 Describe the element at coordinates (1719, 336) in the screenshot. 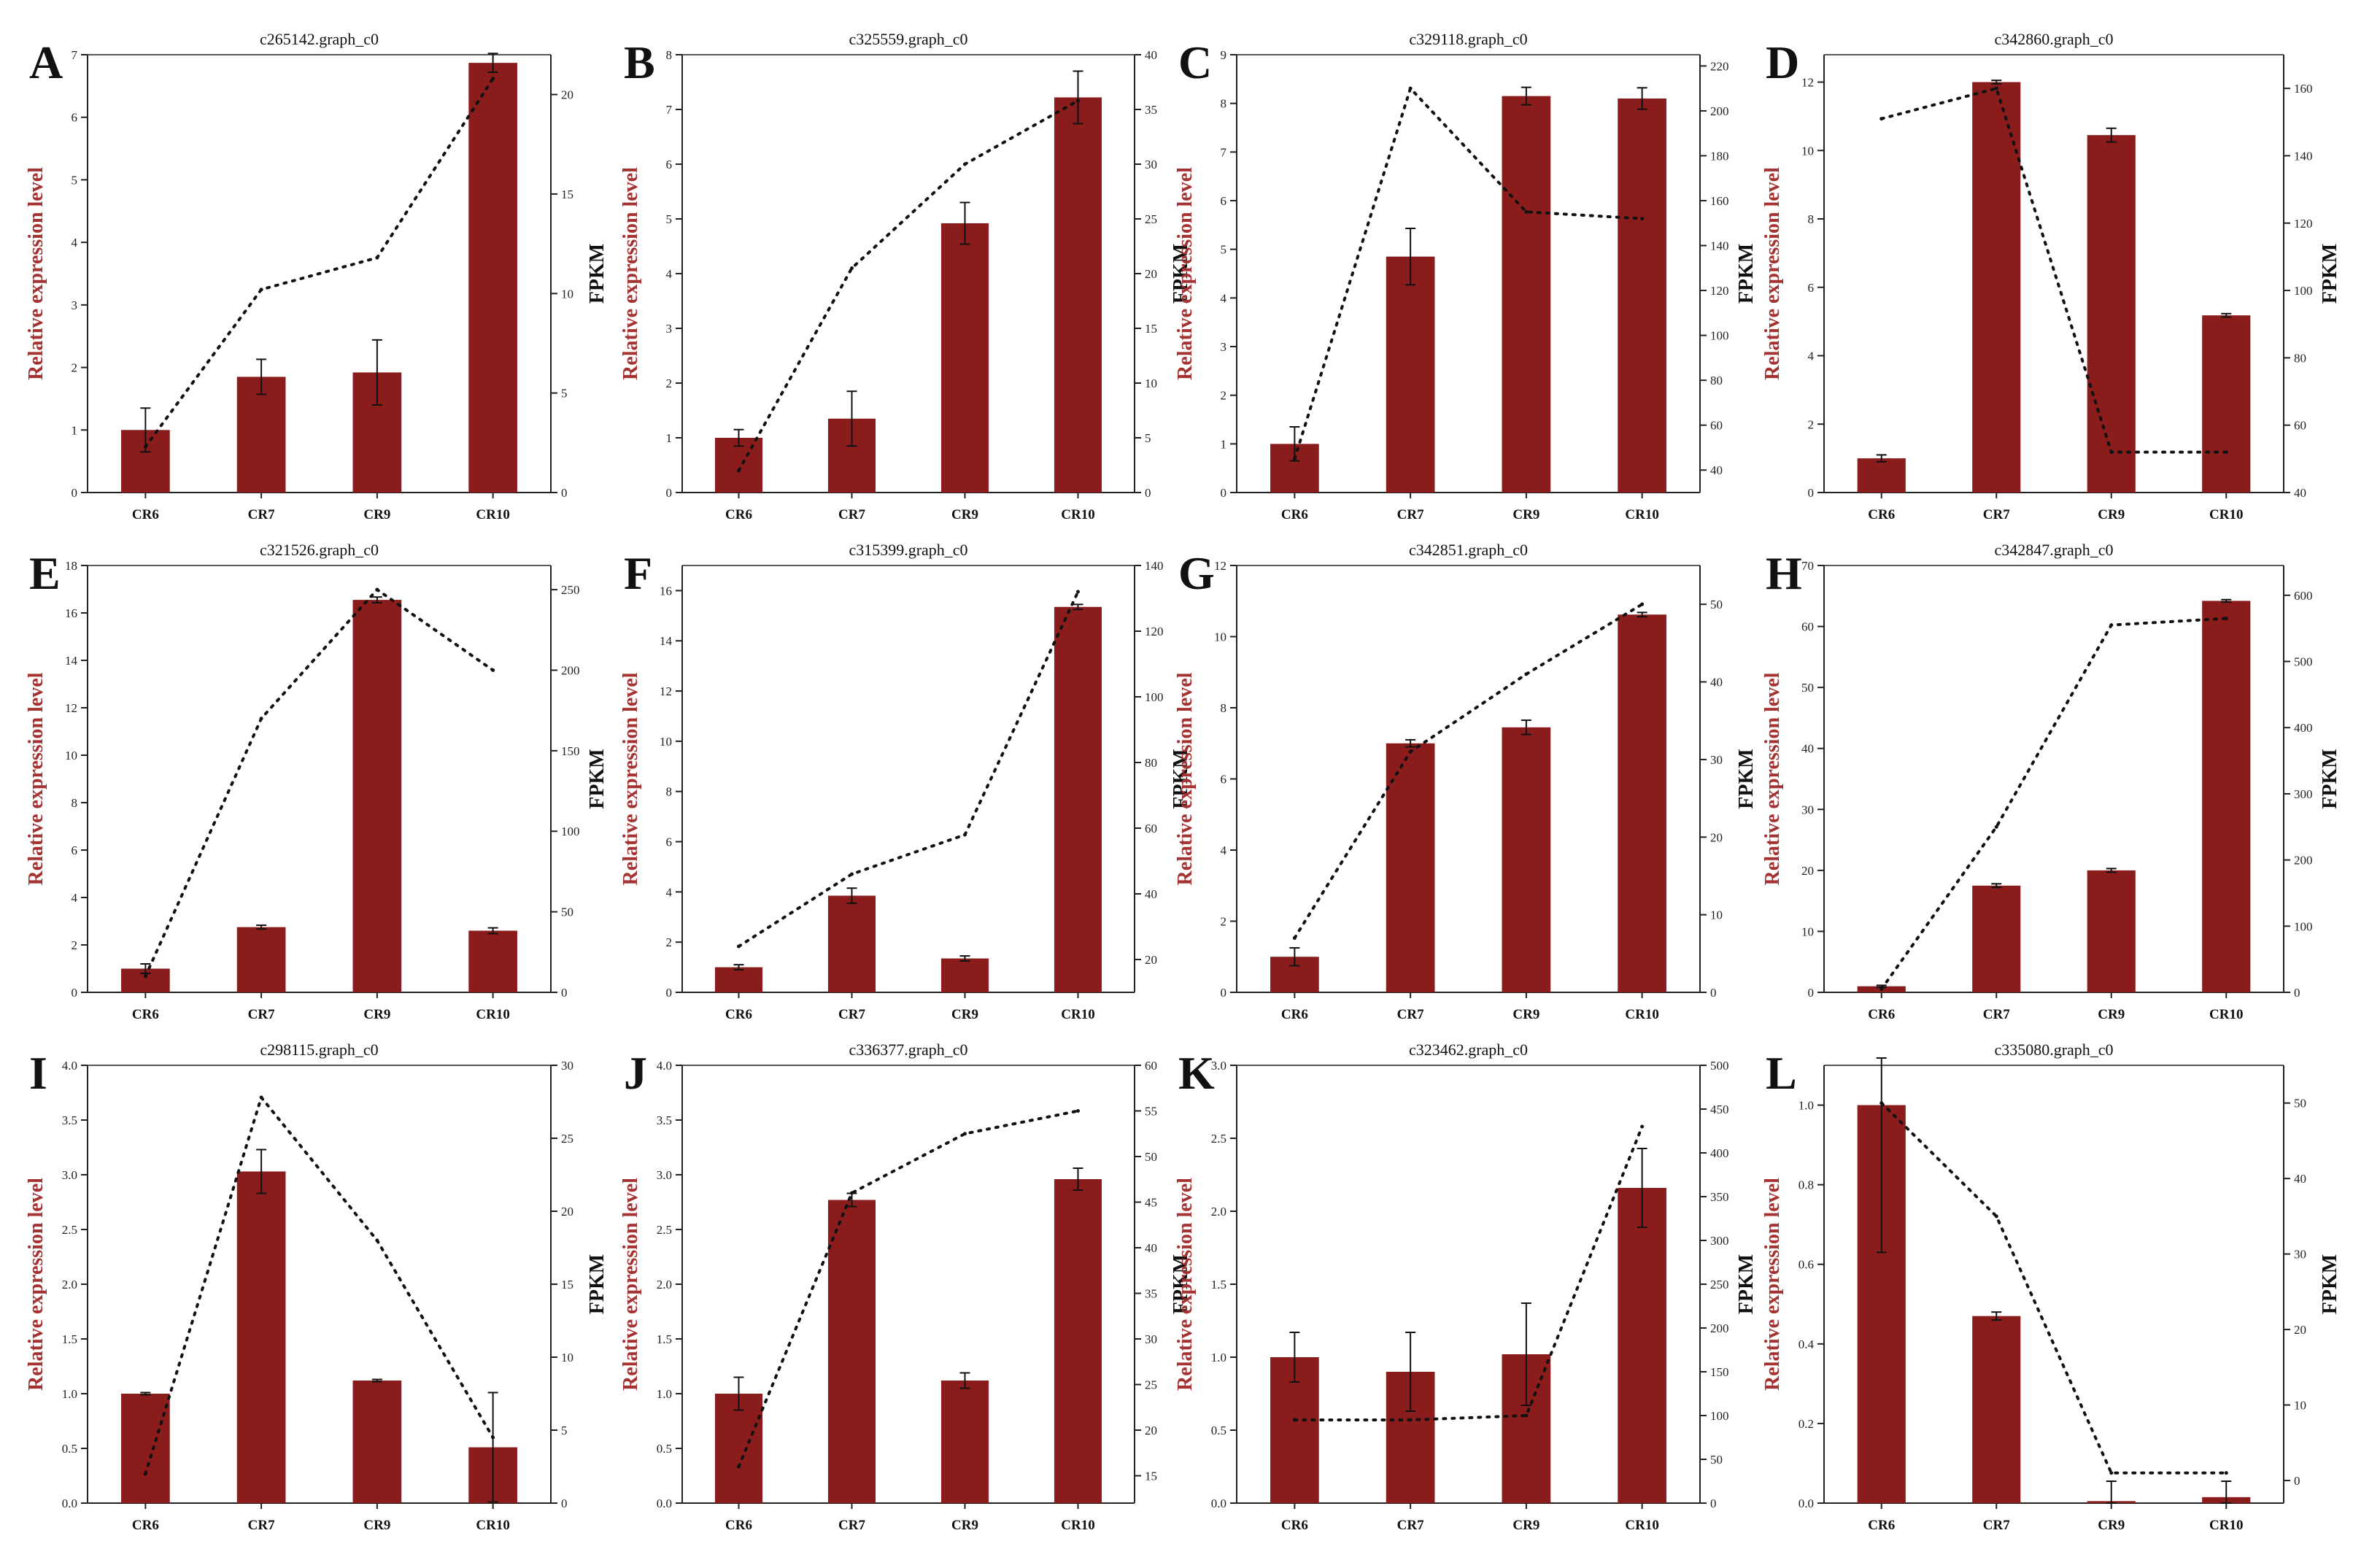

I see `right-tick-label: 100` at that location.